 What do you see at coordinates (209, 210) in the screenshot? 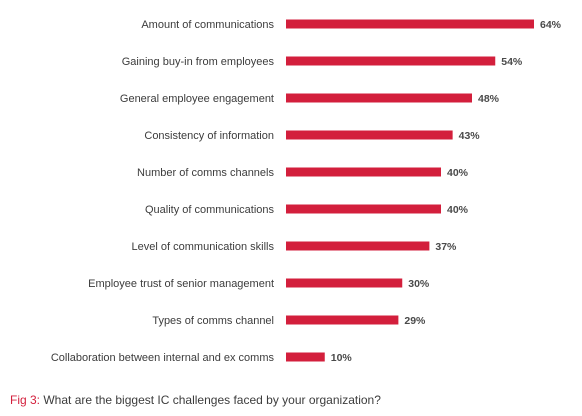
I see `category-label: Quality of communications` at bounding box center [209, 210].